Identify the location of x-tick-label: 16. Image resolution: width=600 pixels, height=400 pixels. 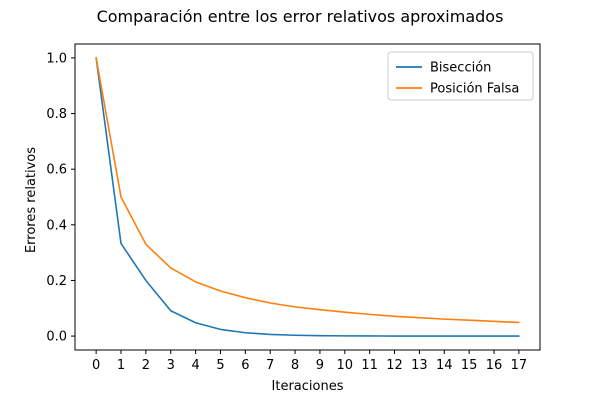
(494, 365).